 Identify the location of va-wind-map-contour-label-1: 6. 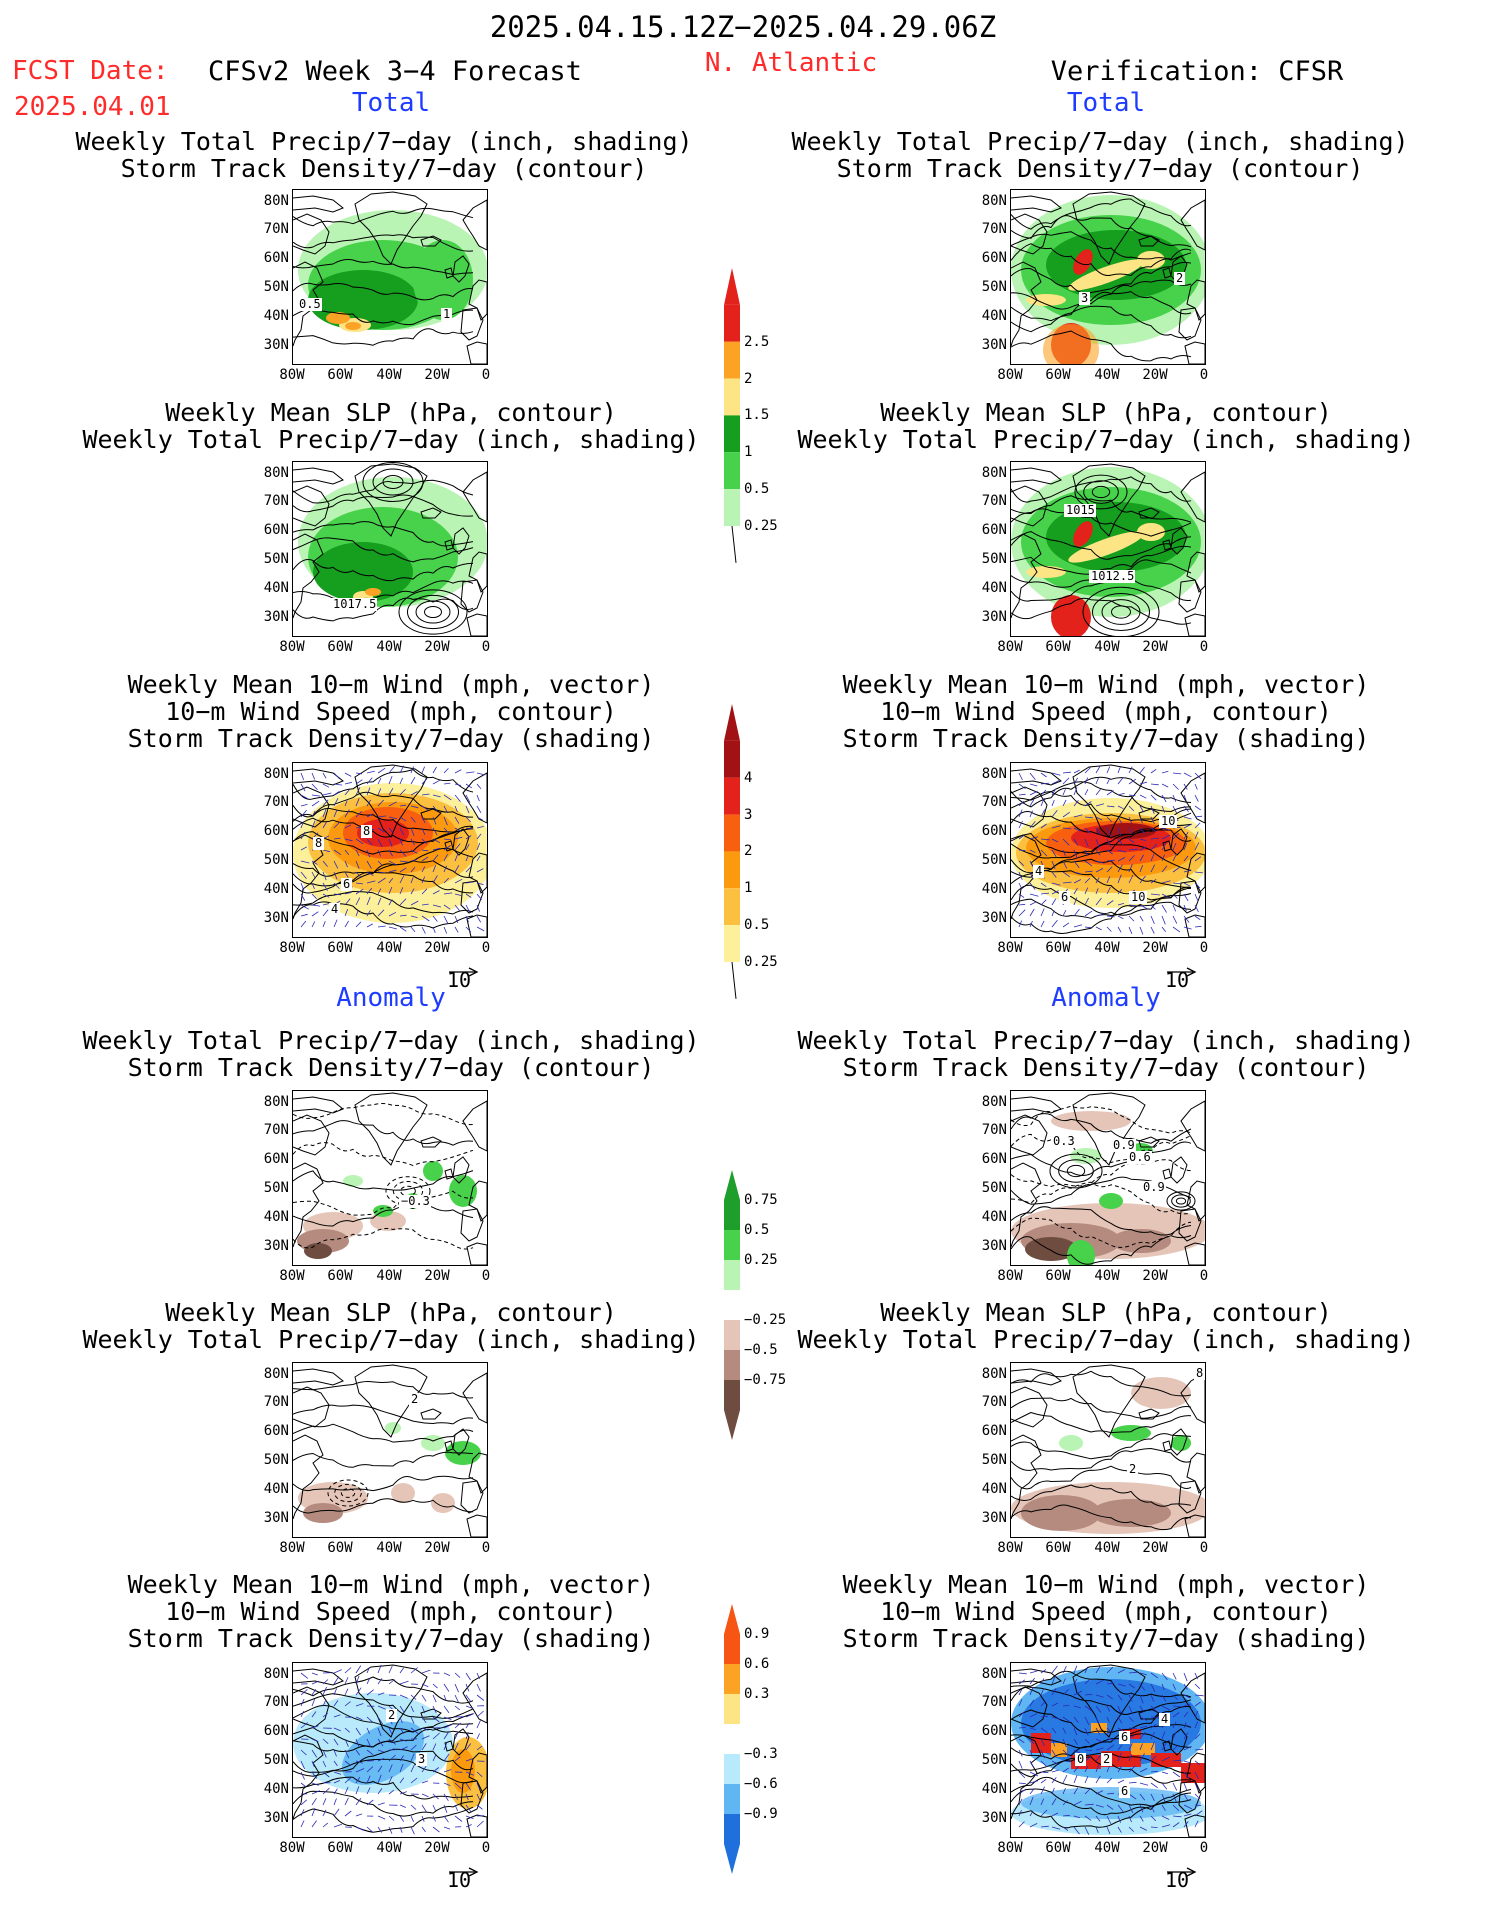
(1124, 1737).